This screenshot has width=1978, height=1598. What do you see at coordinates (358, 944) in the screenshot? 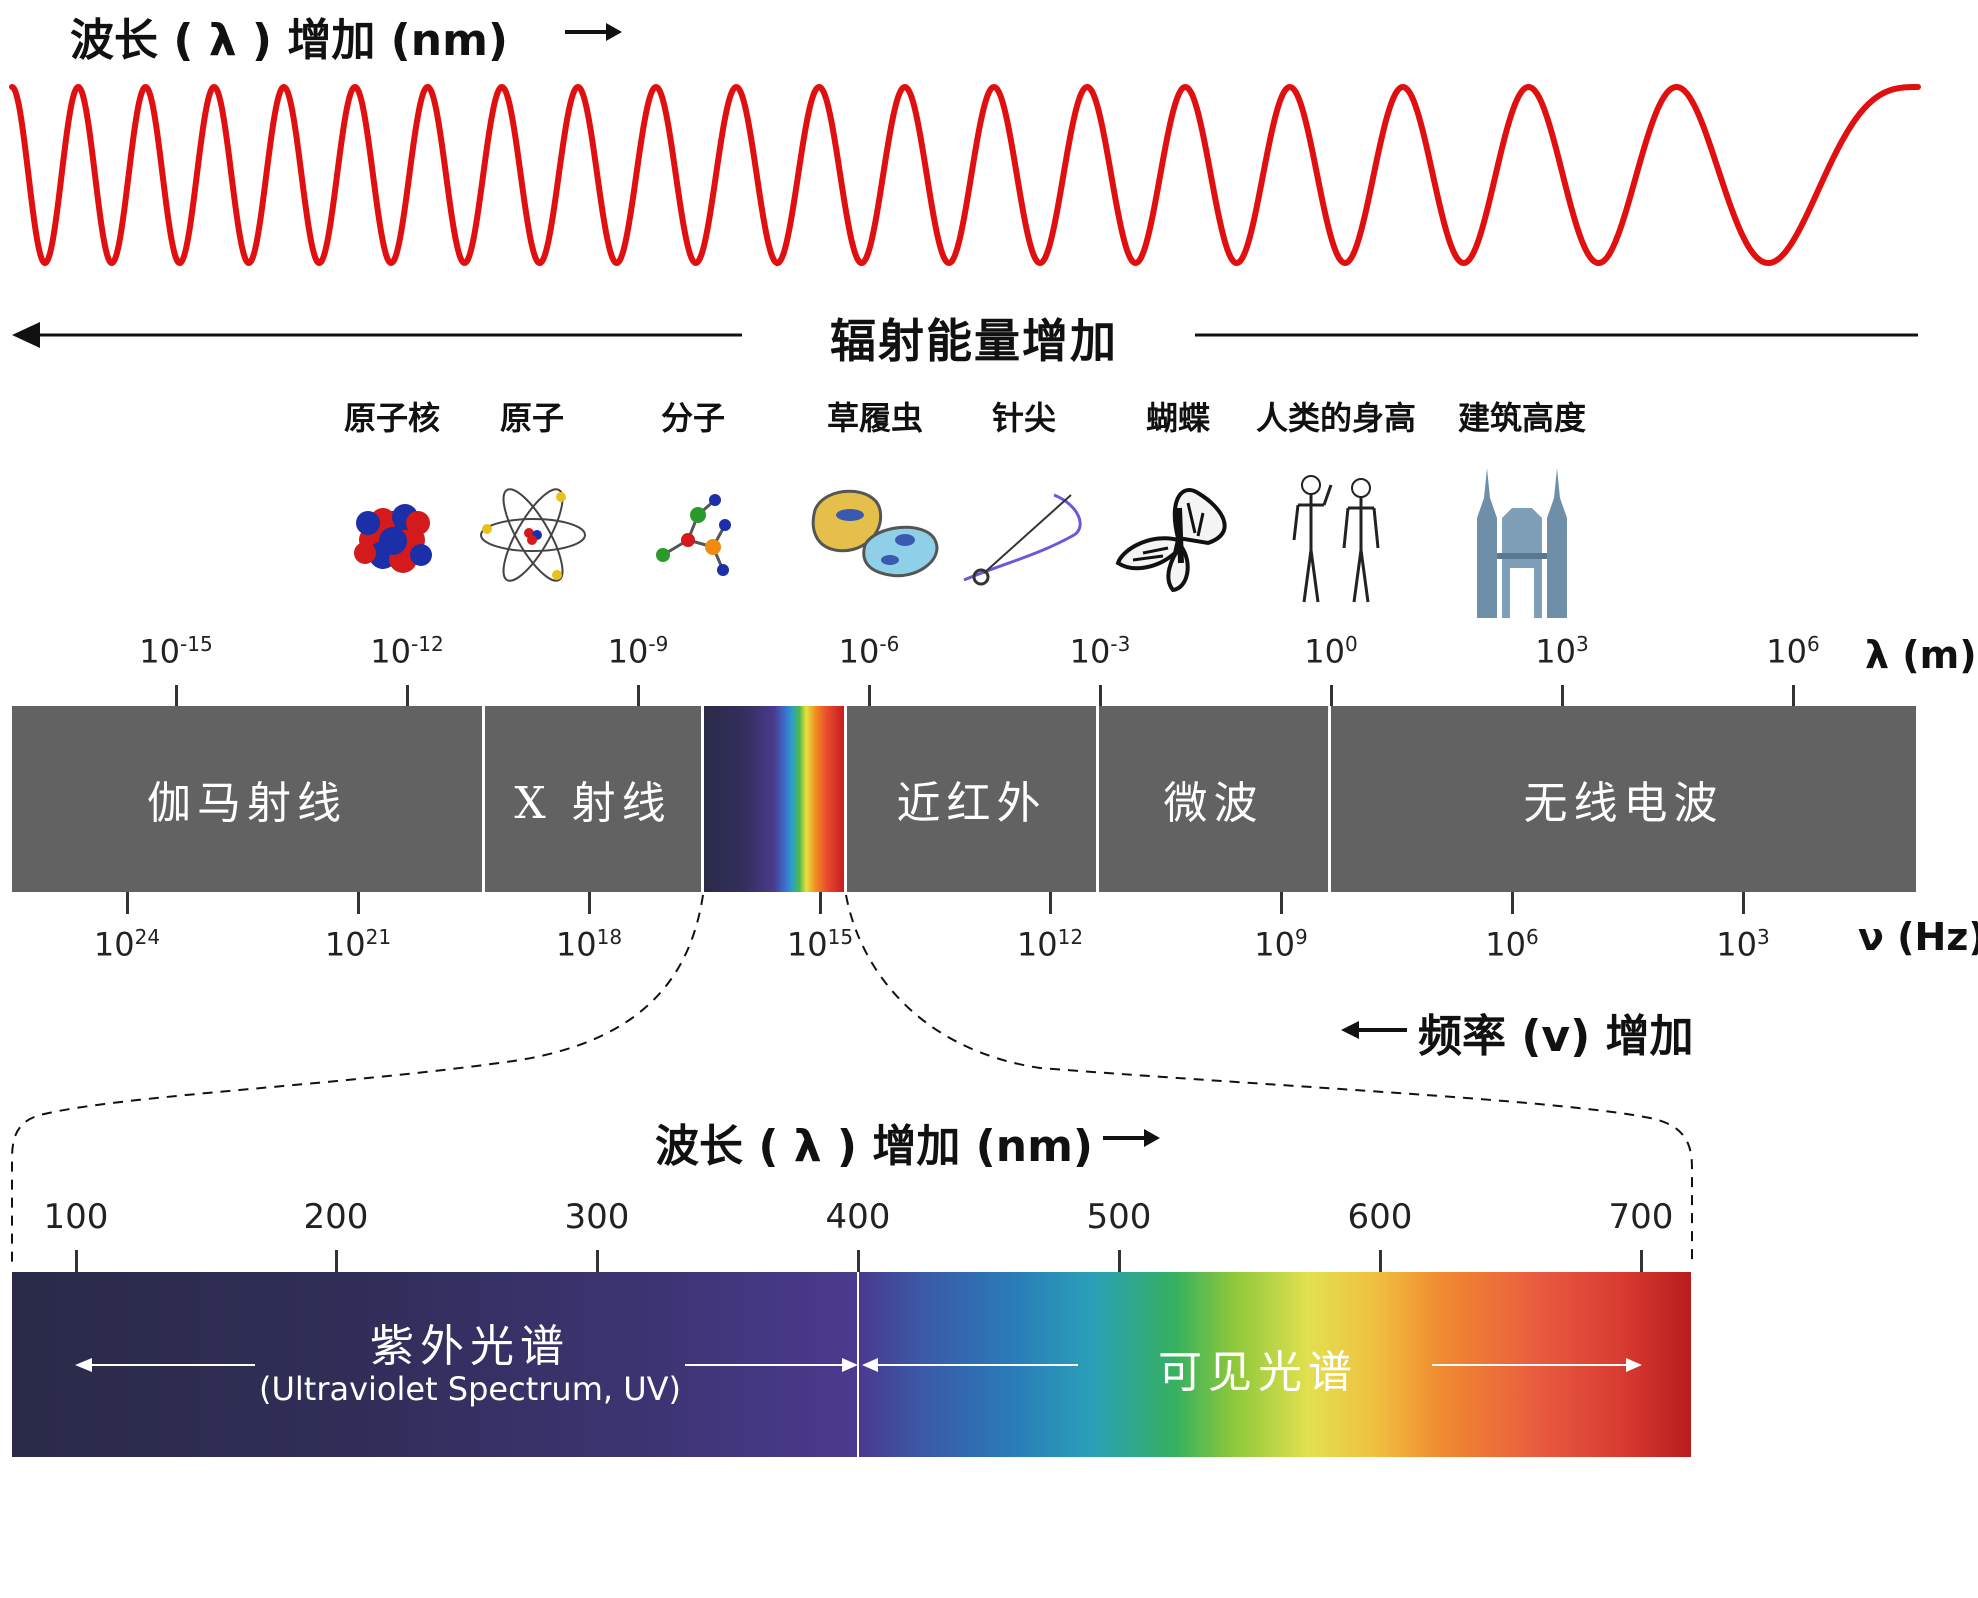
I see `frequency-tick-label: 10²¹` at bounding box center [358, 944].